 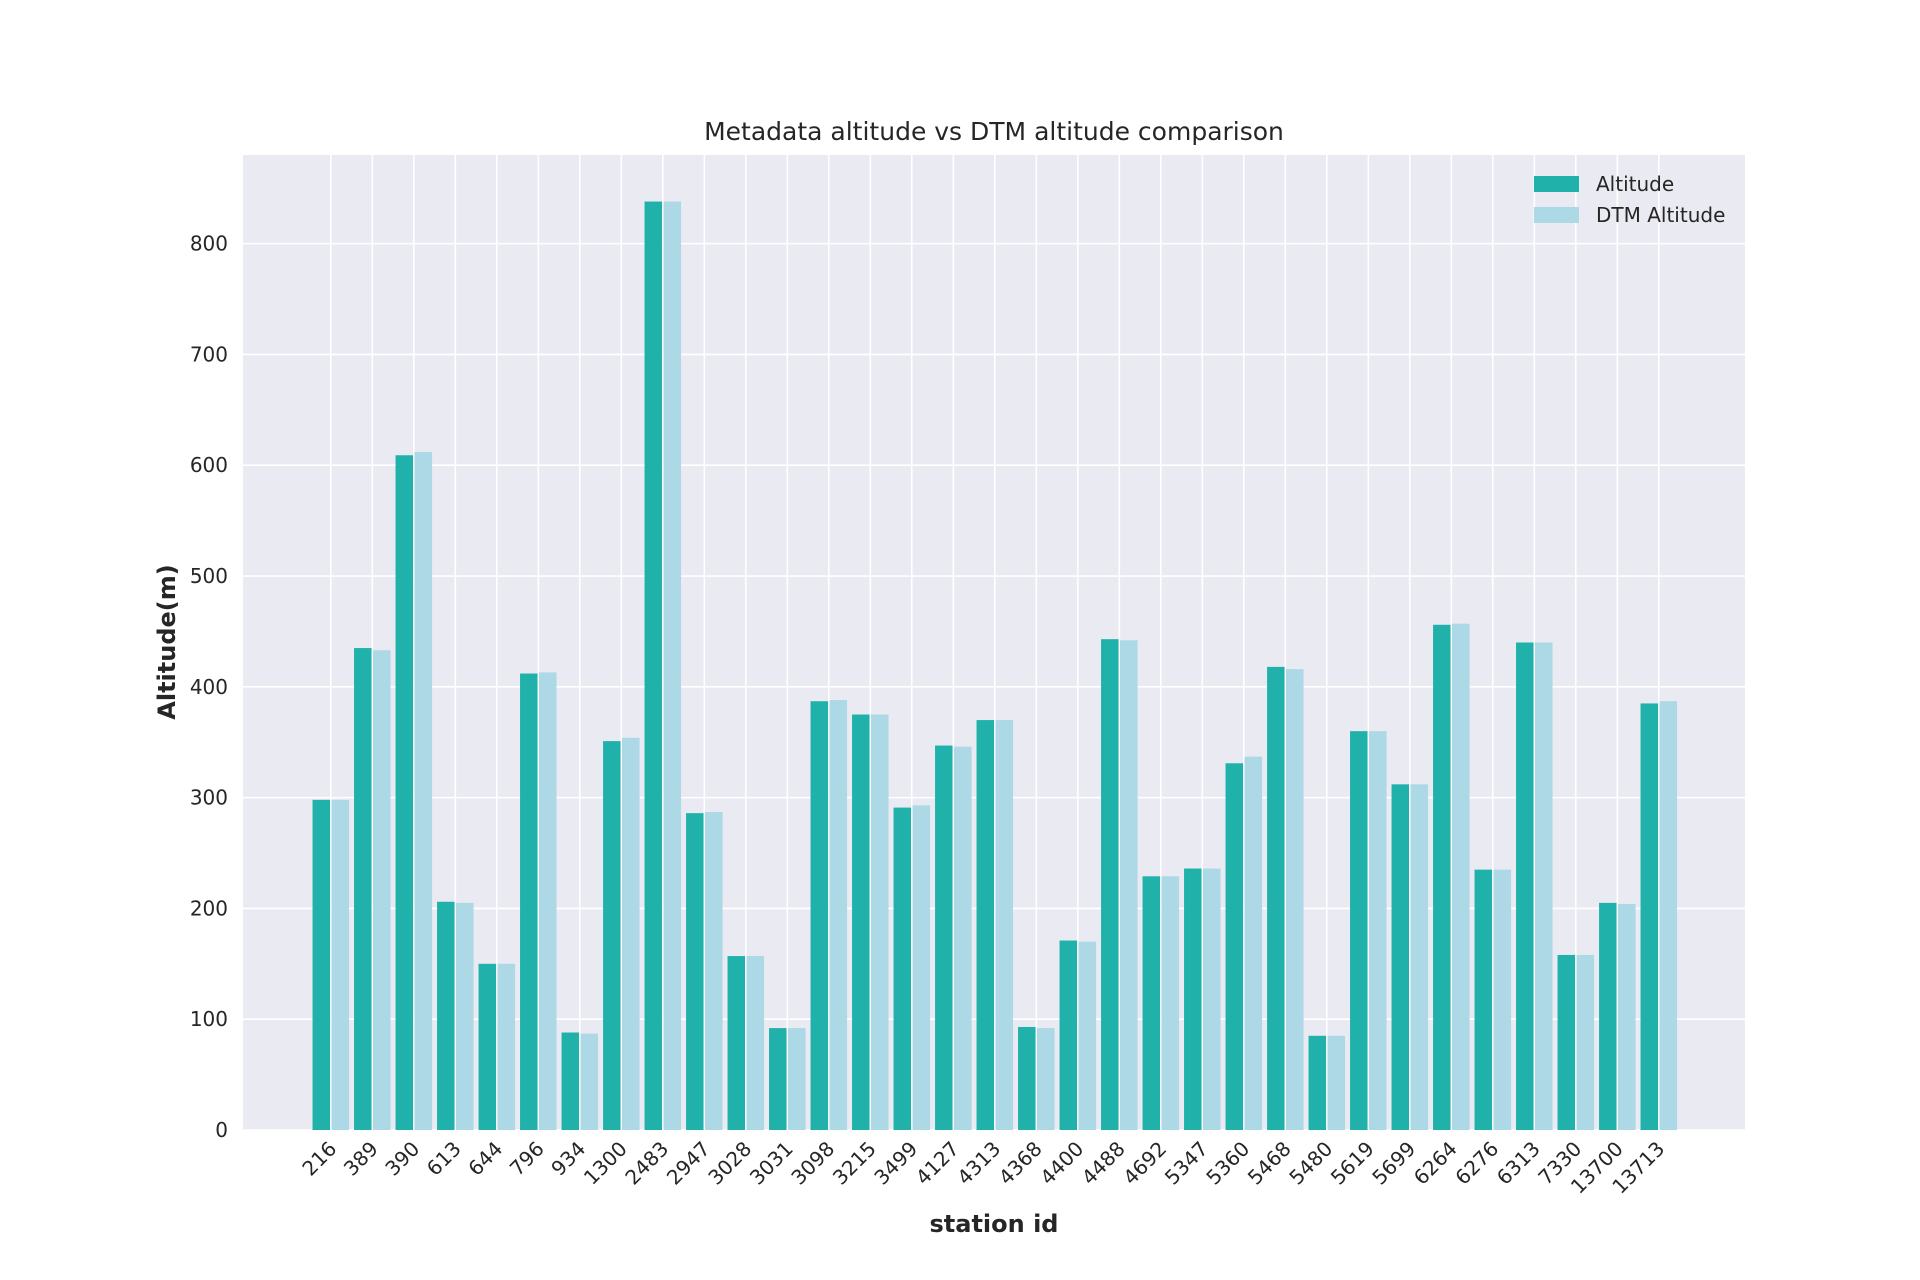 What do you see at coordinates (221, 1130) in the screenshot?
I see `y-tick-label: 0` at bounding box center [221, 1130].